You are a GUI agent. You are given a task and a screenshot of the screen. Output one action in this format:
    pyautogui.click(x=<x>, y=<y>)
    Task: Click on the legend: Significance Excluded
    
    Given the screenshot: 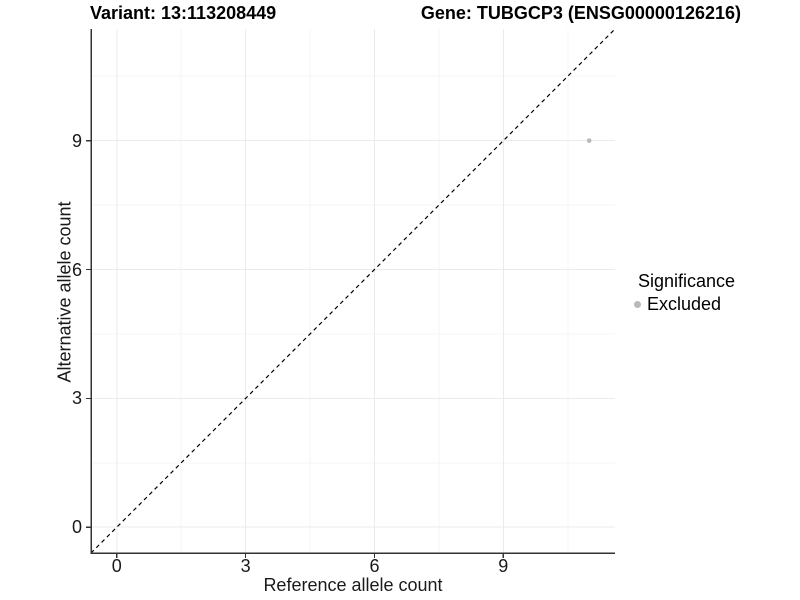 What is the action you would take?
    pyautogui.click(x=683, y=293)
    